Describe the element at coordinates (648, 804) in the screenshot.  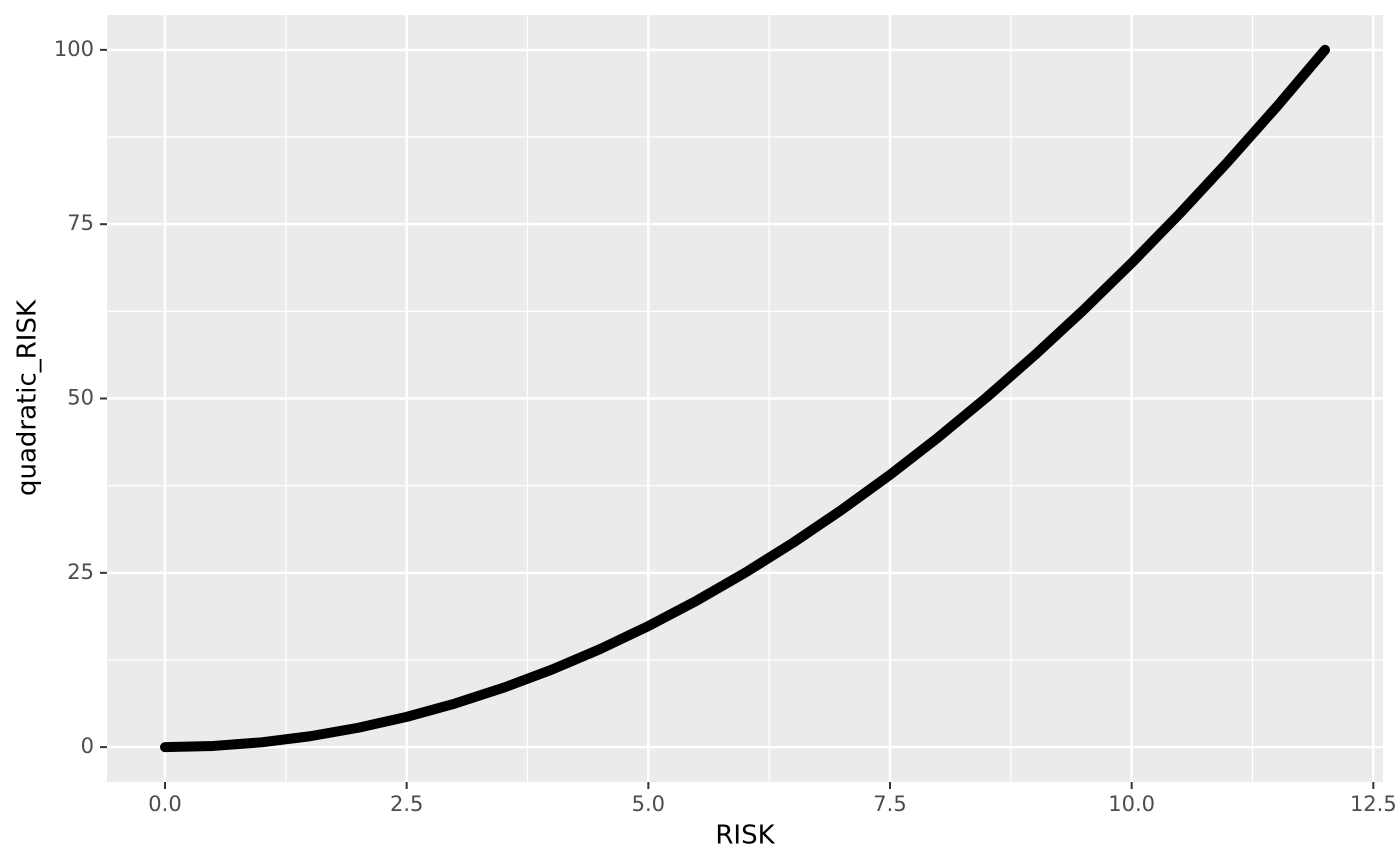
I see `x-tick-label: 5.0` at that location.